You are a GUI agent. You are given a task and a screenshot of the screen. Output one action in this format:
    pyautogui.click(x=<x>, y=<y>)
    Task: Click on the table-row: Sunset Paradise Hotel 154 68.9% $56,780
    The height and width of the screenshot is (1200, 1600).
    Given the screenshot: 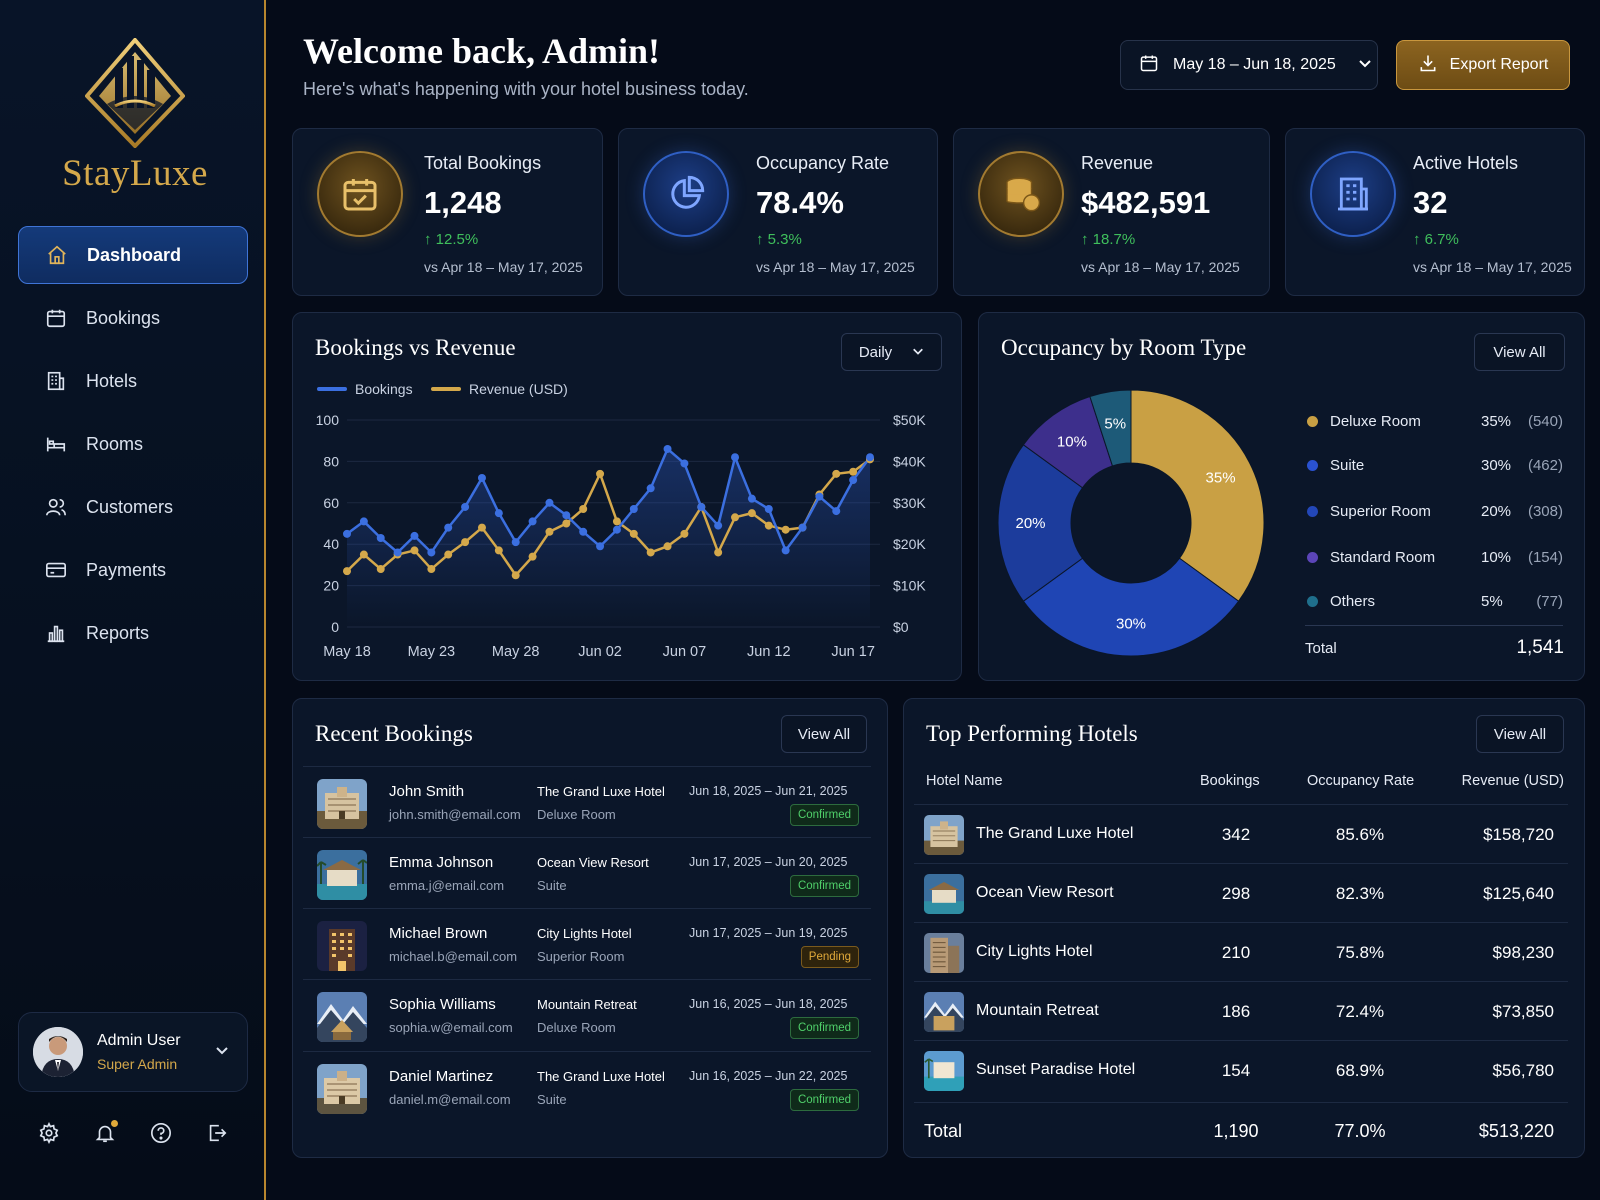 What is the action you would take?
    pyautogui.click(x=1241, y=1071)
    